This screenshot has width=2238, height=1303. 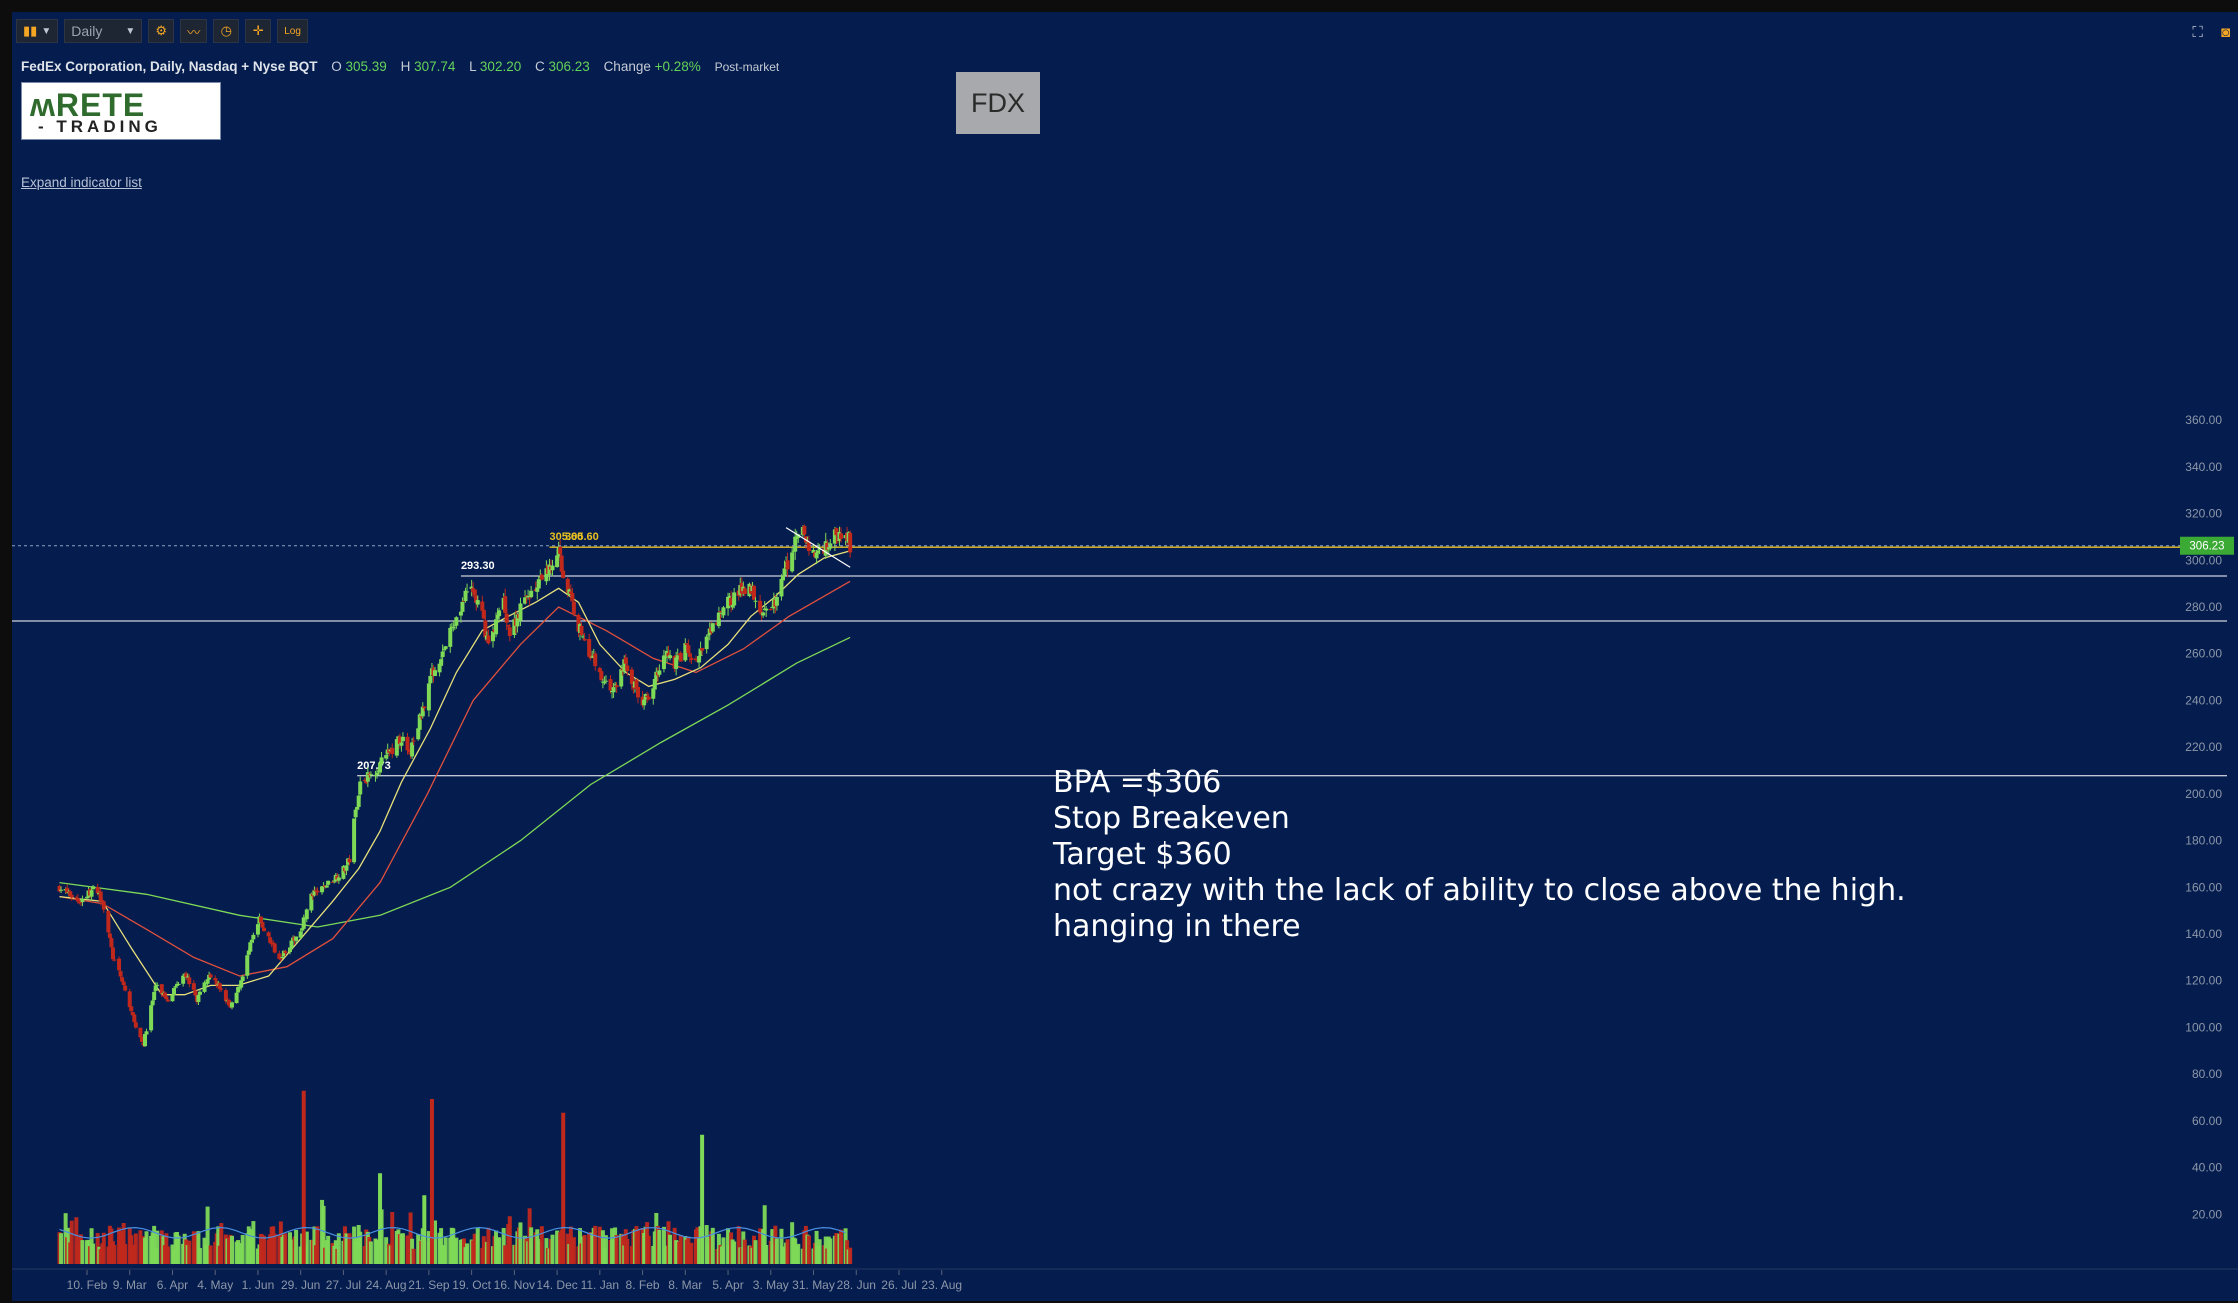 I want to click on chart-style-button: ▮▮ ▼, so click(x=37, y=31).